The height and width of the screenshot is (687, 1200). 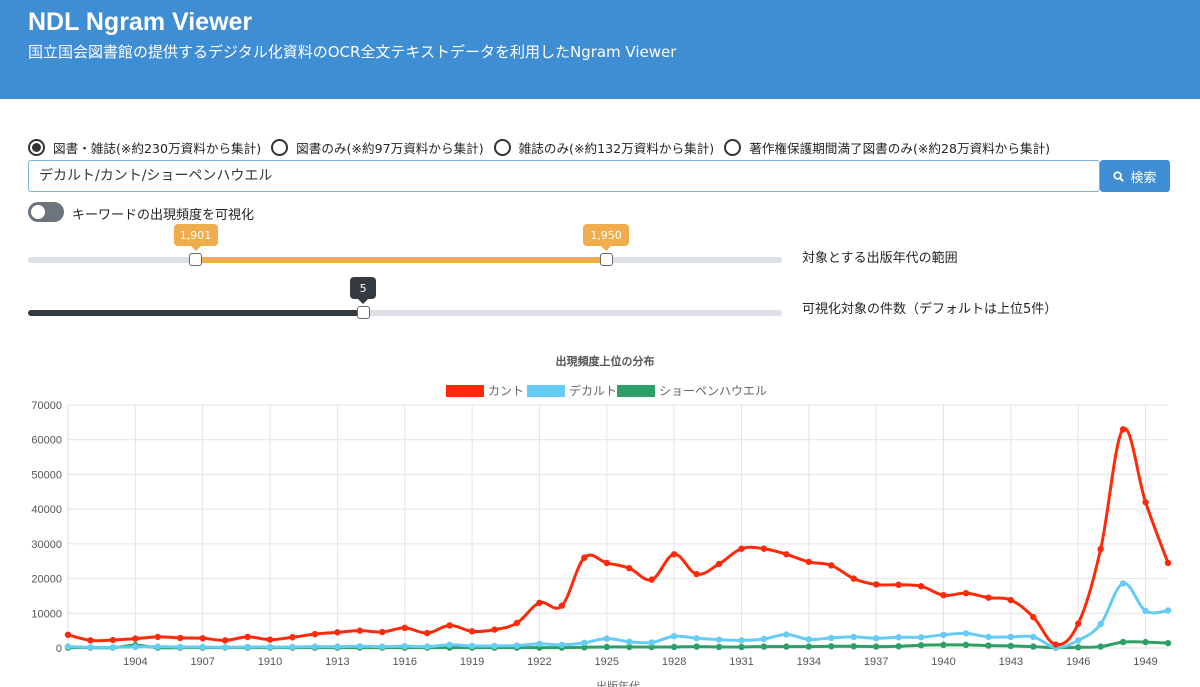 What do you see at coordinates (46, 545) in the screenshot?
I see `y-tick-label: 30000` at bounding box center [46, 545].